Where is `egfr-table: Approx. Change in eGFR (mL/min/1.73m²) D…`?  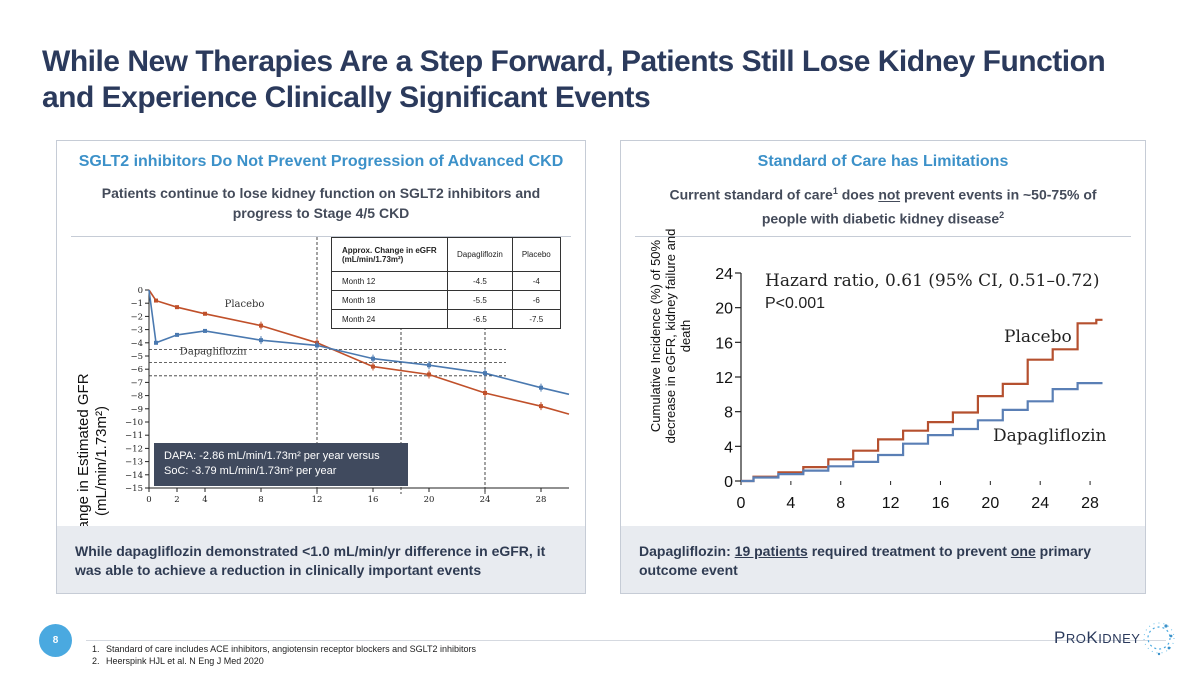
egfr-table: Approx. Change in eGFR (mL/min/1.73m²) D… is located at coordinates (446, 283).